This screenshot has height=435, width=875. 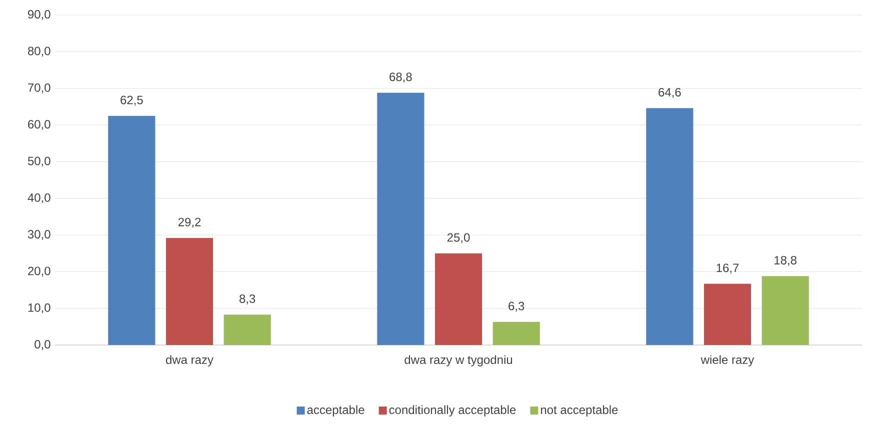 I want to click on data-label: 18,8, so click(x=785, y=261).